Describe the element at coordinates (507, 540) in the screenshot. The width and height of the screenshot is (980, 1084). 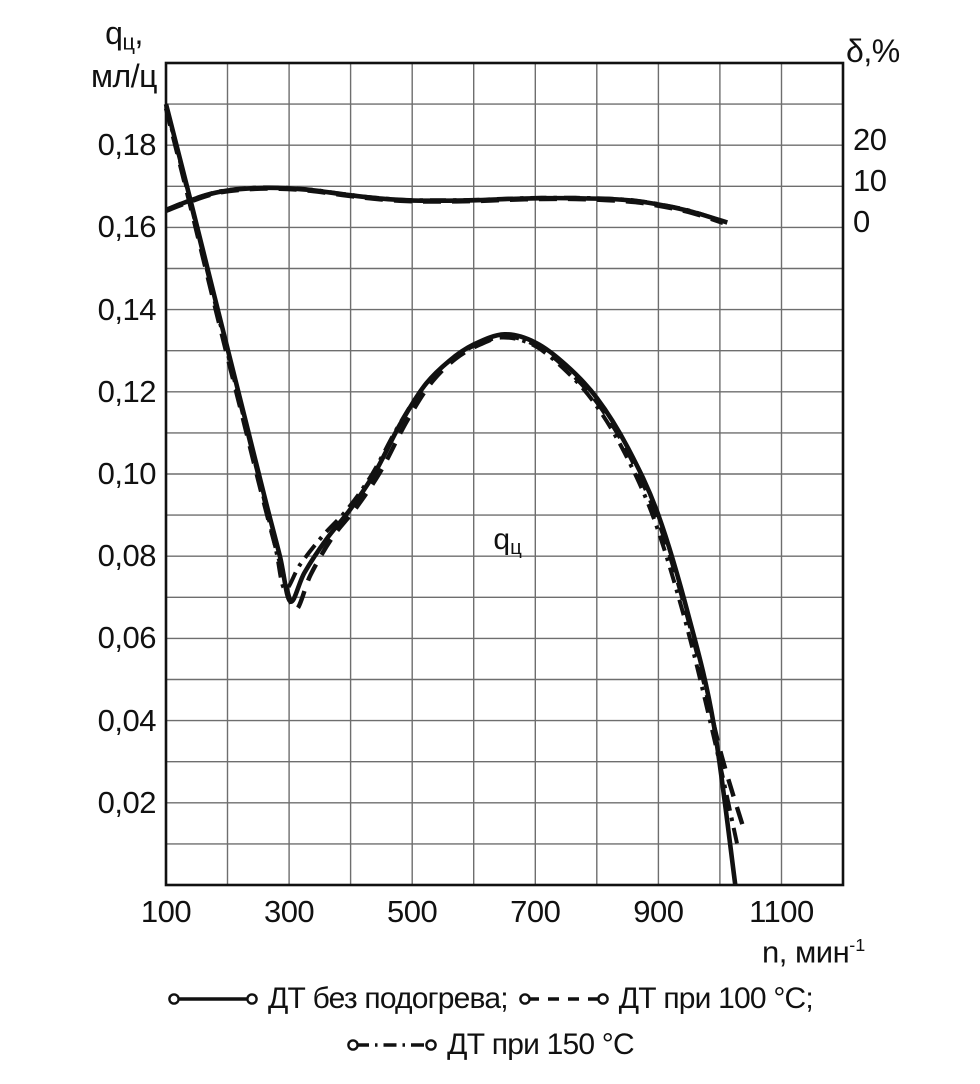
I see `qc-curve-annotation: qц` at that location.